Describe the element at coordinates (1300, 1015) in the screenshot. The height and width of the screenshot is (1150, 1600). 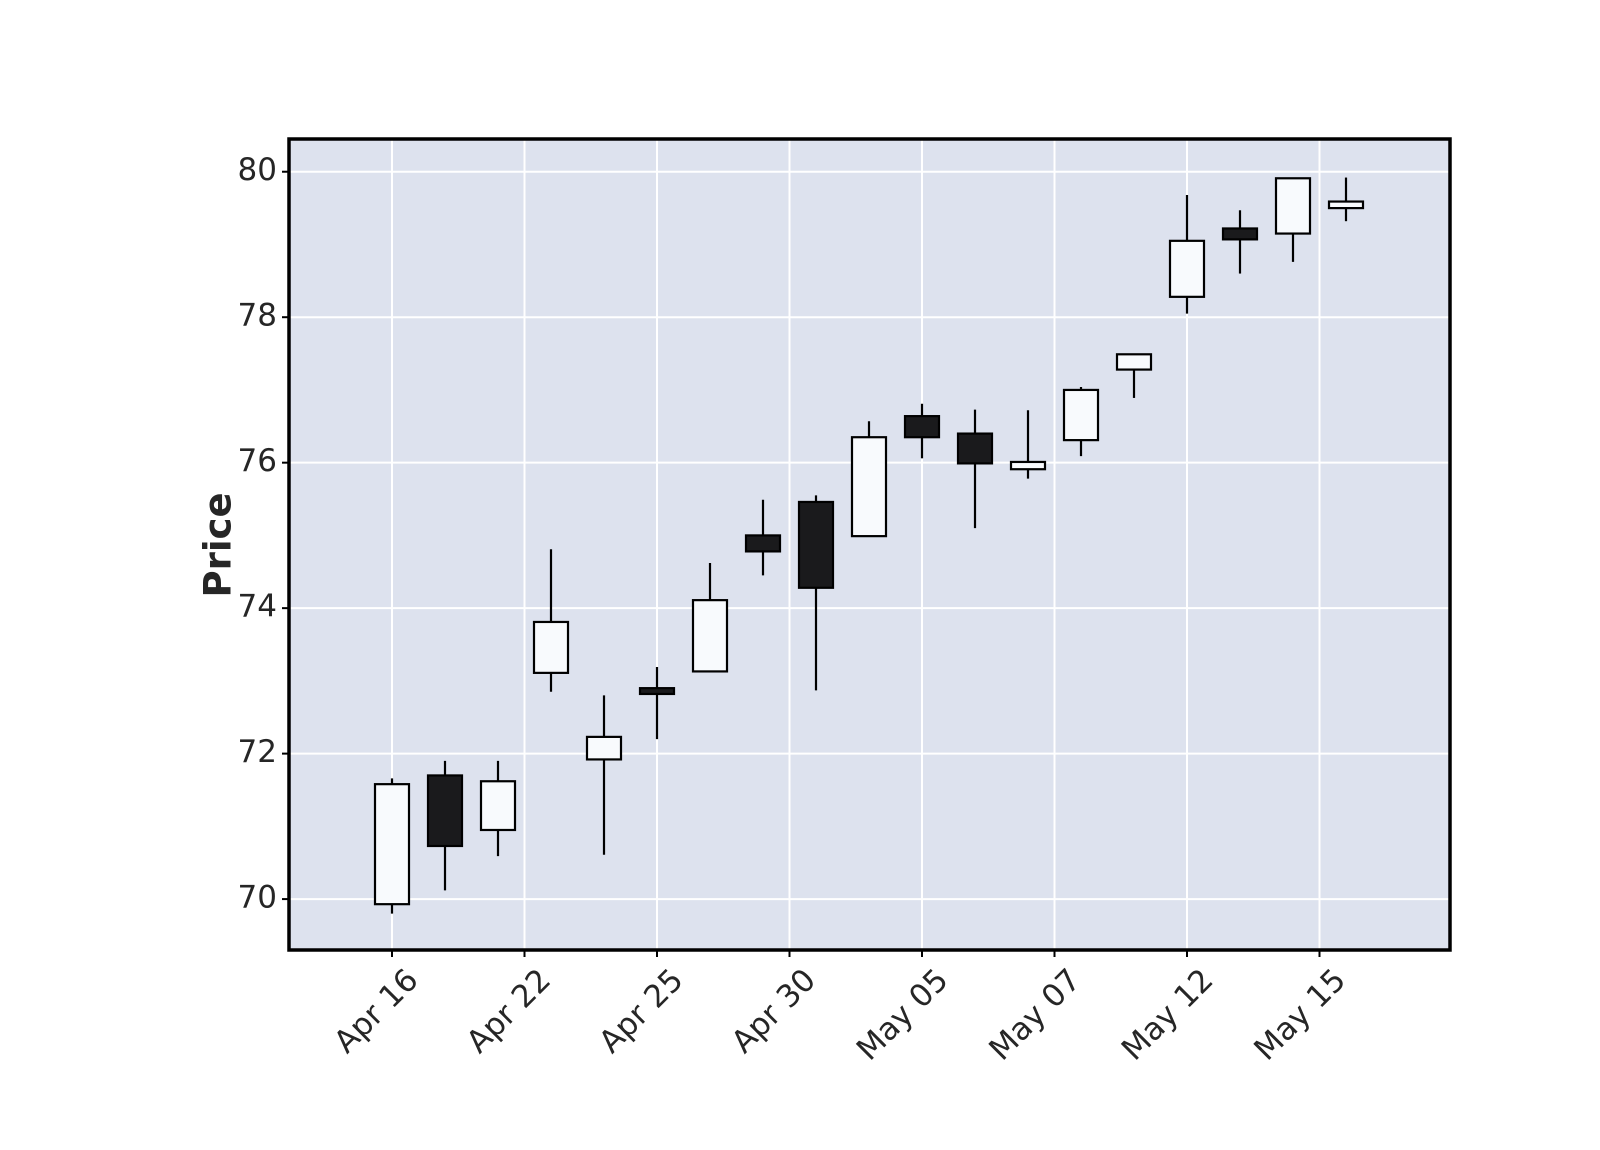
I see `x-tick-label: May 15` at that location.